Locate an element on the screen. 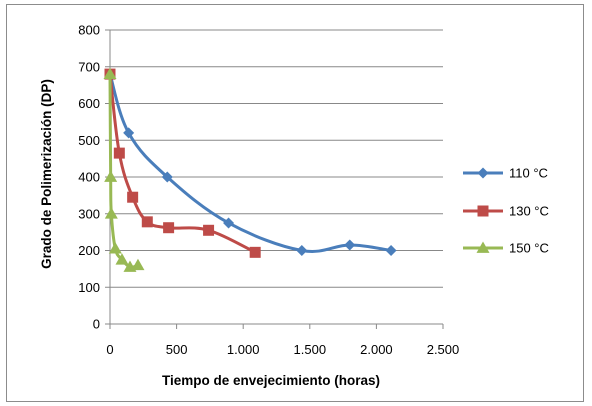 The image size is (592, 406). y-axis-title: Grado de Polimerización (DP) is located at coordinates (46, 174).